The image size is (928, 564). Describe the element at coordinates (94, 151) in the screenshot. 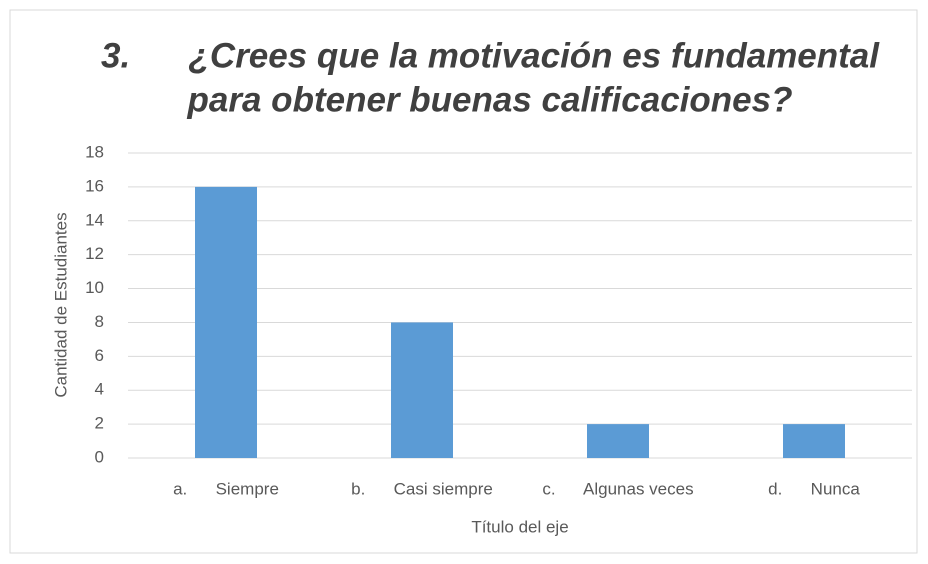

I see `y-tick-label: 18` at that location.